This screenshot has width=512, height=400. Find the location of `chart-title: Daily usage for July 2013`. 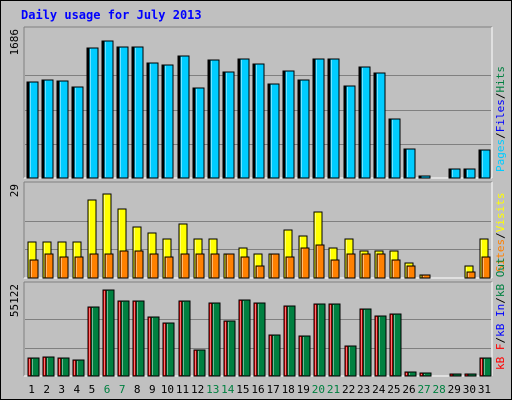

chart-title: Daily usage for July 2013 is located at coordinates (111, 15).